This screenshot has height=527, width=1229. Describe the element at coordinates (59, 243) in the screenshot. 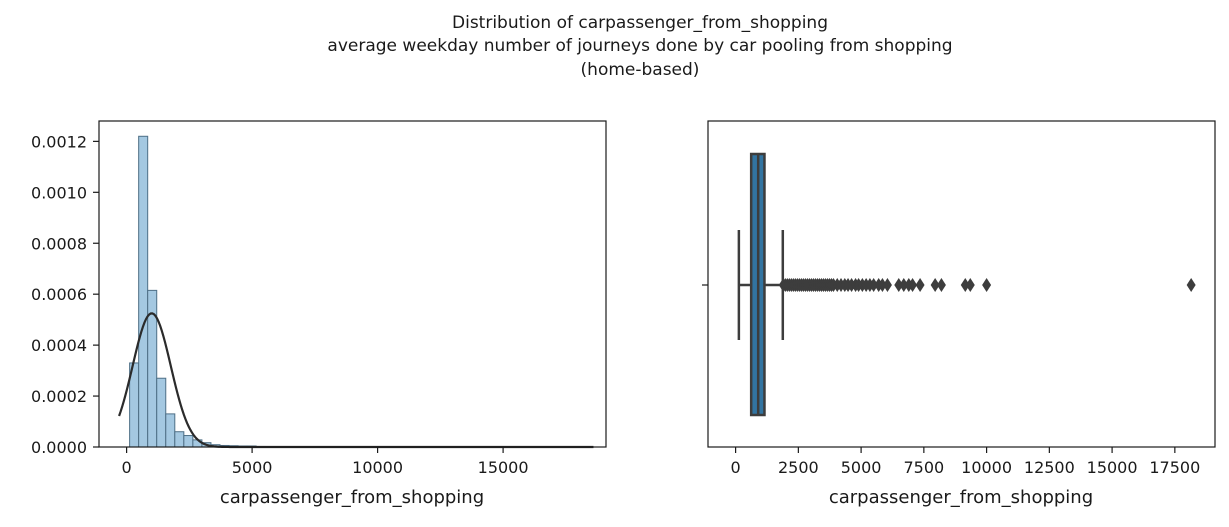

I see `histogram-y-tick-label: 0.0008` at that location.